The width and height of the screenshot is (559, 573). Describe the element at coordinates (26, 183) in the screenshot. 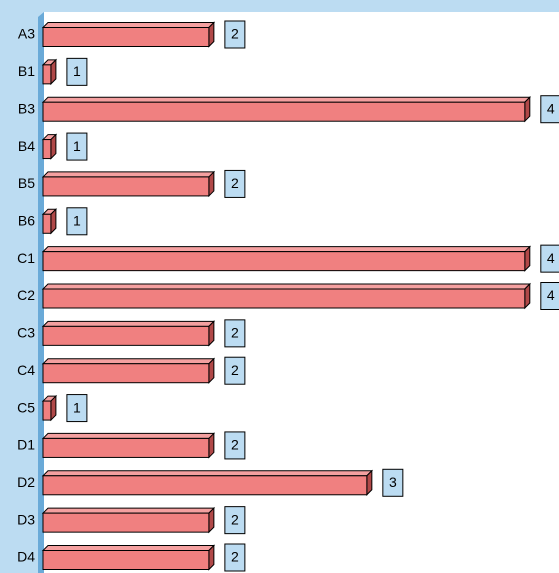

I see `y-tick-label: B5` at that location.